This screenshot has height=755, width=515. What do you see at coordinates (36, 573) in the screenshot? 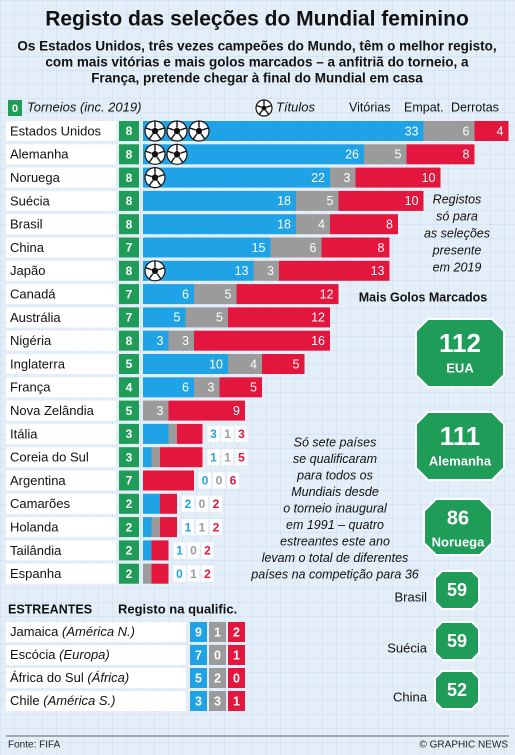
I see `country-label: Espanha` at bounding box center [36, 573].